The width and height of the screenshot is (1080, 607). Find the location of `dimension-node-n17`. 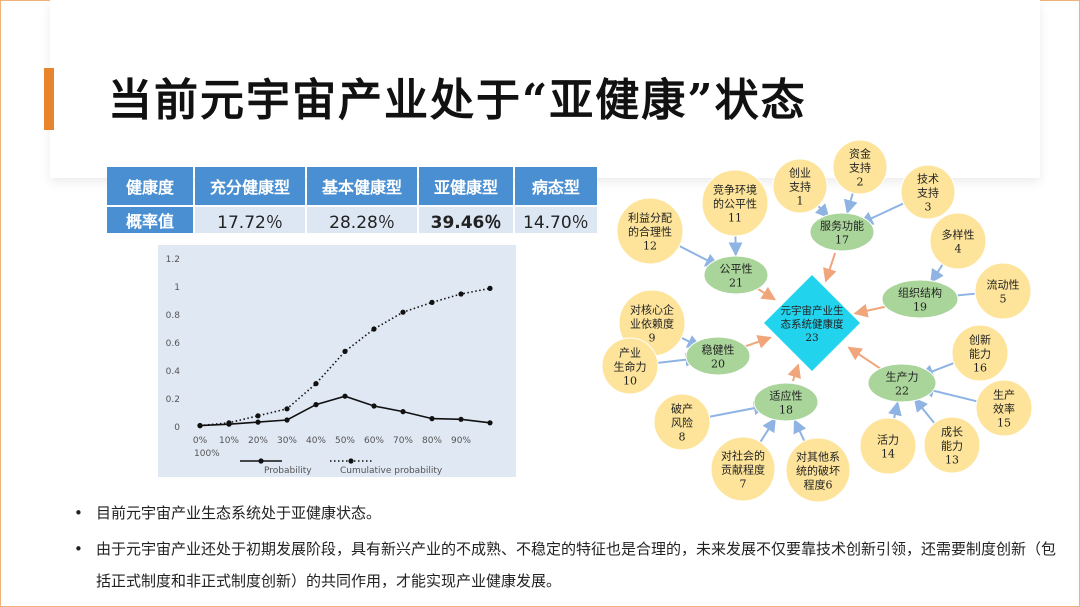

dimension-node-n17 is located at coordinates (842, 232).